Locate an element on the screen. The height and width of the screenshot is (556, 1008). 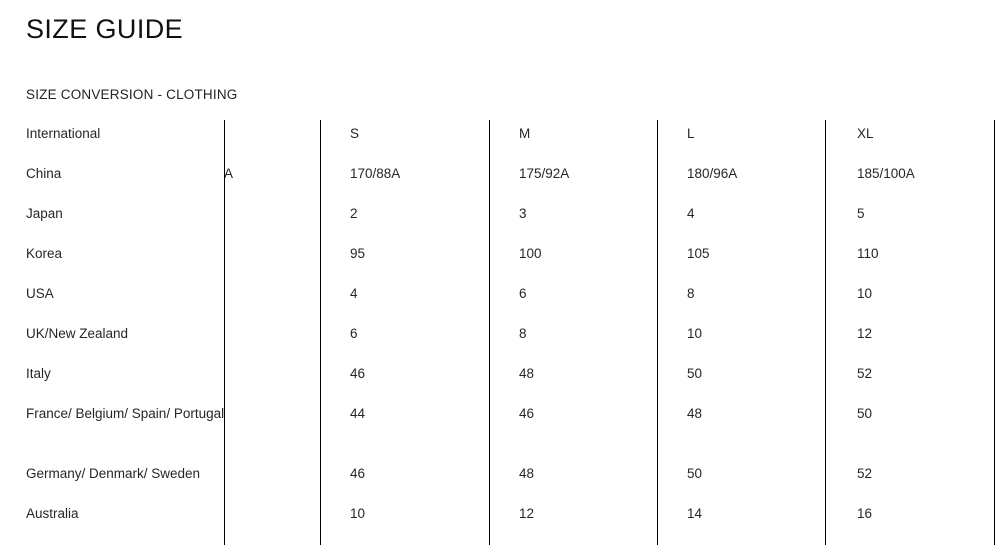
cell-m: 175/92A is located at coordinates (544, 173).